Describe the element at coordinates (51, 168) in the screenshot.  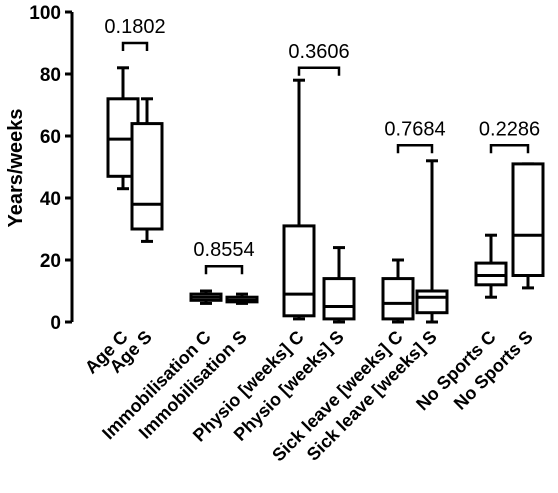
I see `y-axis: 0 20 40 60 80 100` at that location.